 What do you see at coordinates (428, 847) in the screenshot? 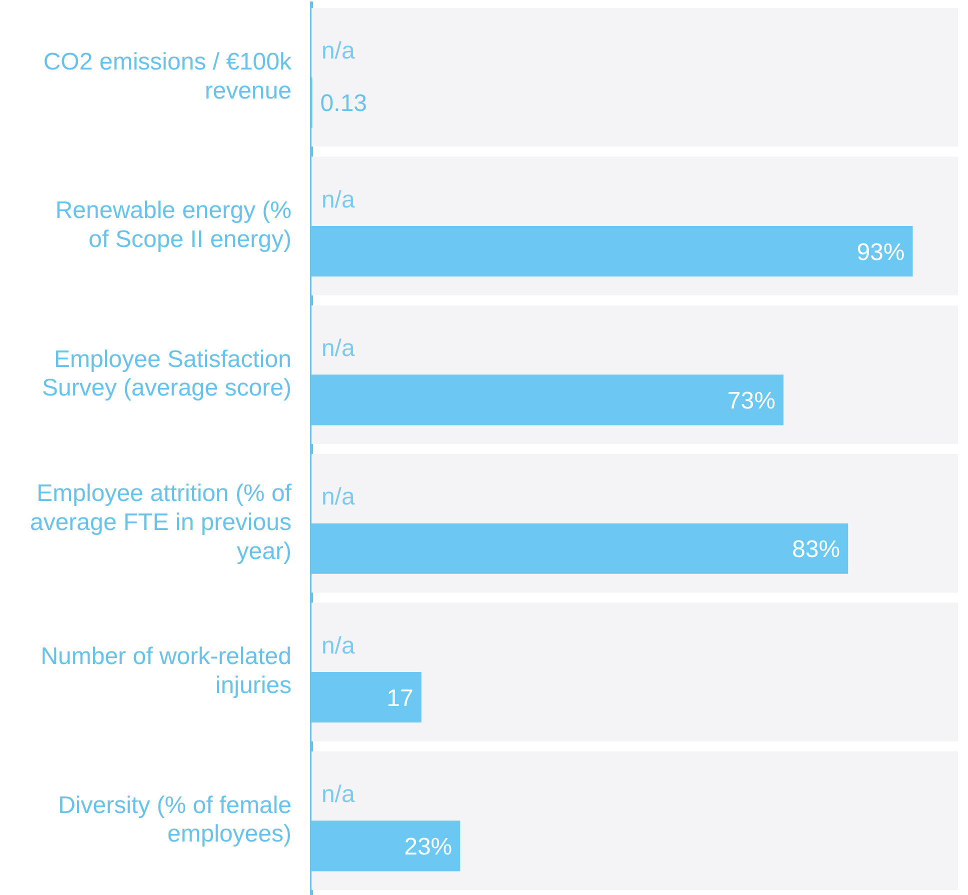
I see `data-label: 23%` at bounding box center [428, 847].